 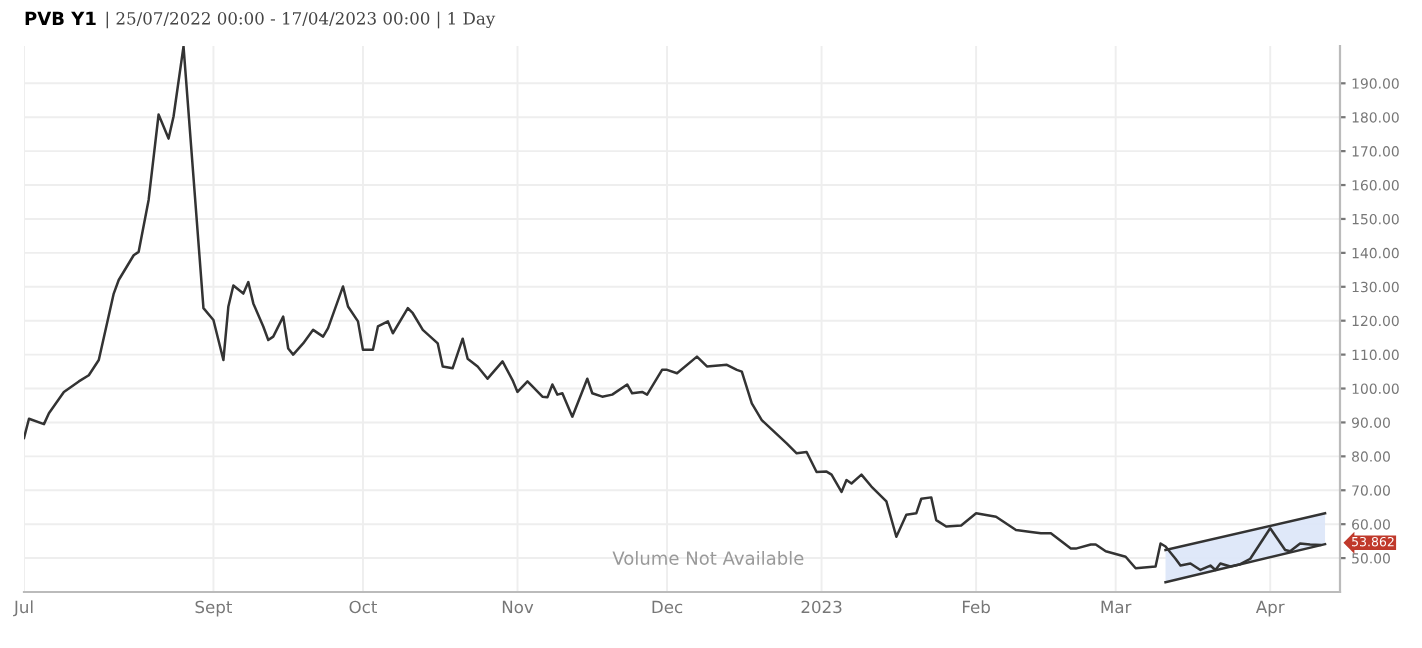 What do you see at coordinates (301, 20) in the screenshot?
I see `chart-subtitle: | 25/07/2022 00:00 - 17/04/2023 00:00 | 1 Day` at bounding box center [301, 20].